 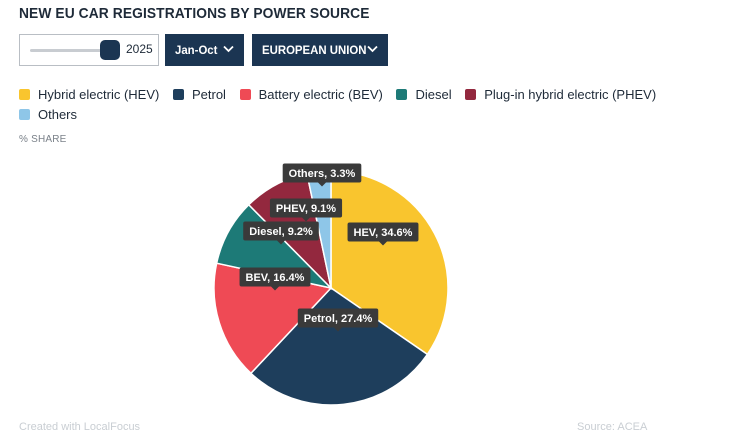 What do you see at coordinates (273, 318) in the screenshot?
I see `pie-slice-bev` at bounding box center [273, 318].